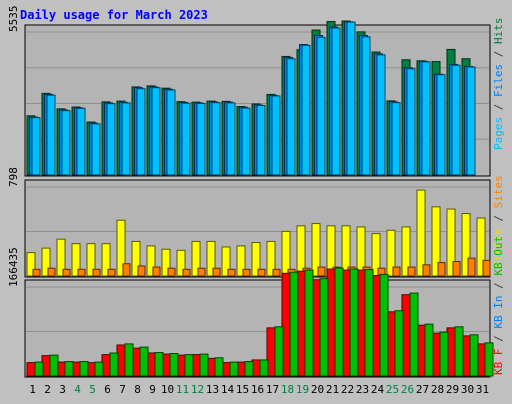 The height and width of the screenshot is (404, 512). I want to click on x-tick-label: 31, so click(482, 389).